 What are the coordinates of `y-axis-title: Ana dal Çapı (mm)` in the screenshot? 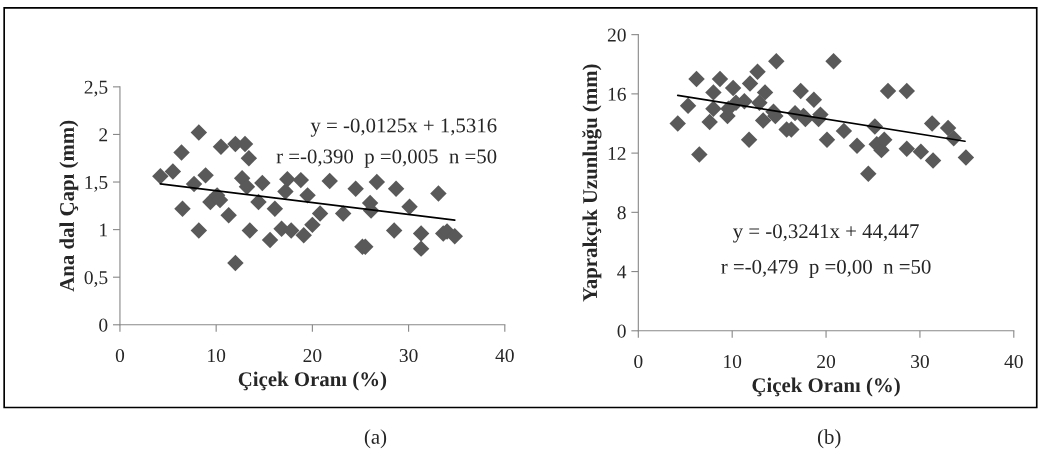 It's located at (69, 206).